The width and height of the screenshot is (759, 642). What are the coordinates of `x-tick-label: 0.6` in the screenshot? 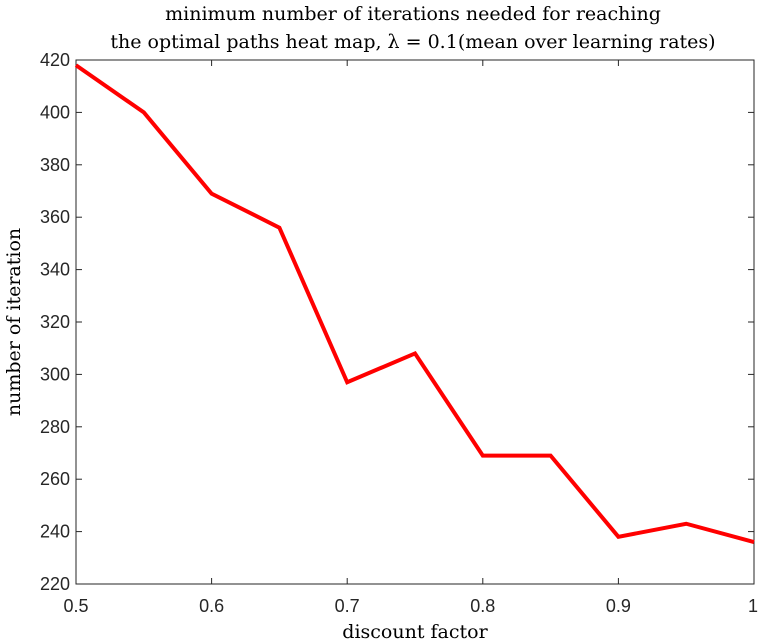 It's located at (211, 606).